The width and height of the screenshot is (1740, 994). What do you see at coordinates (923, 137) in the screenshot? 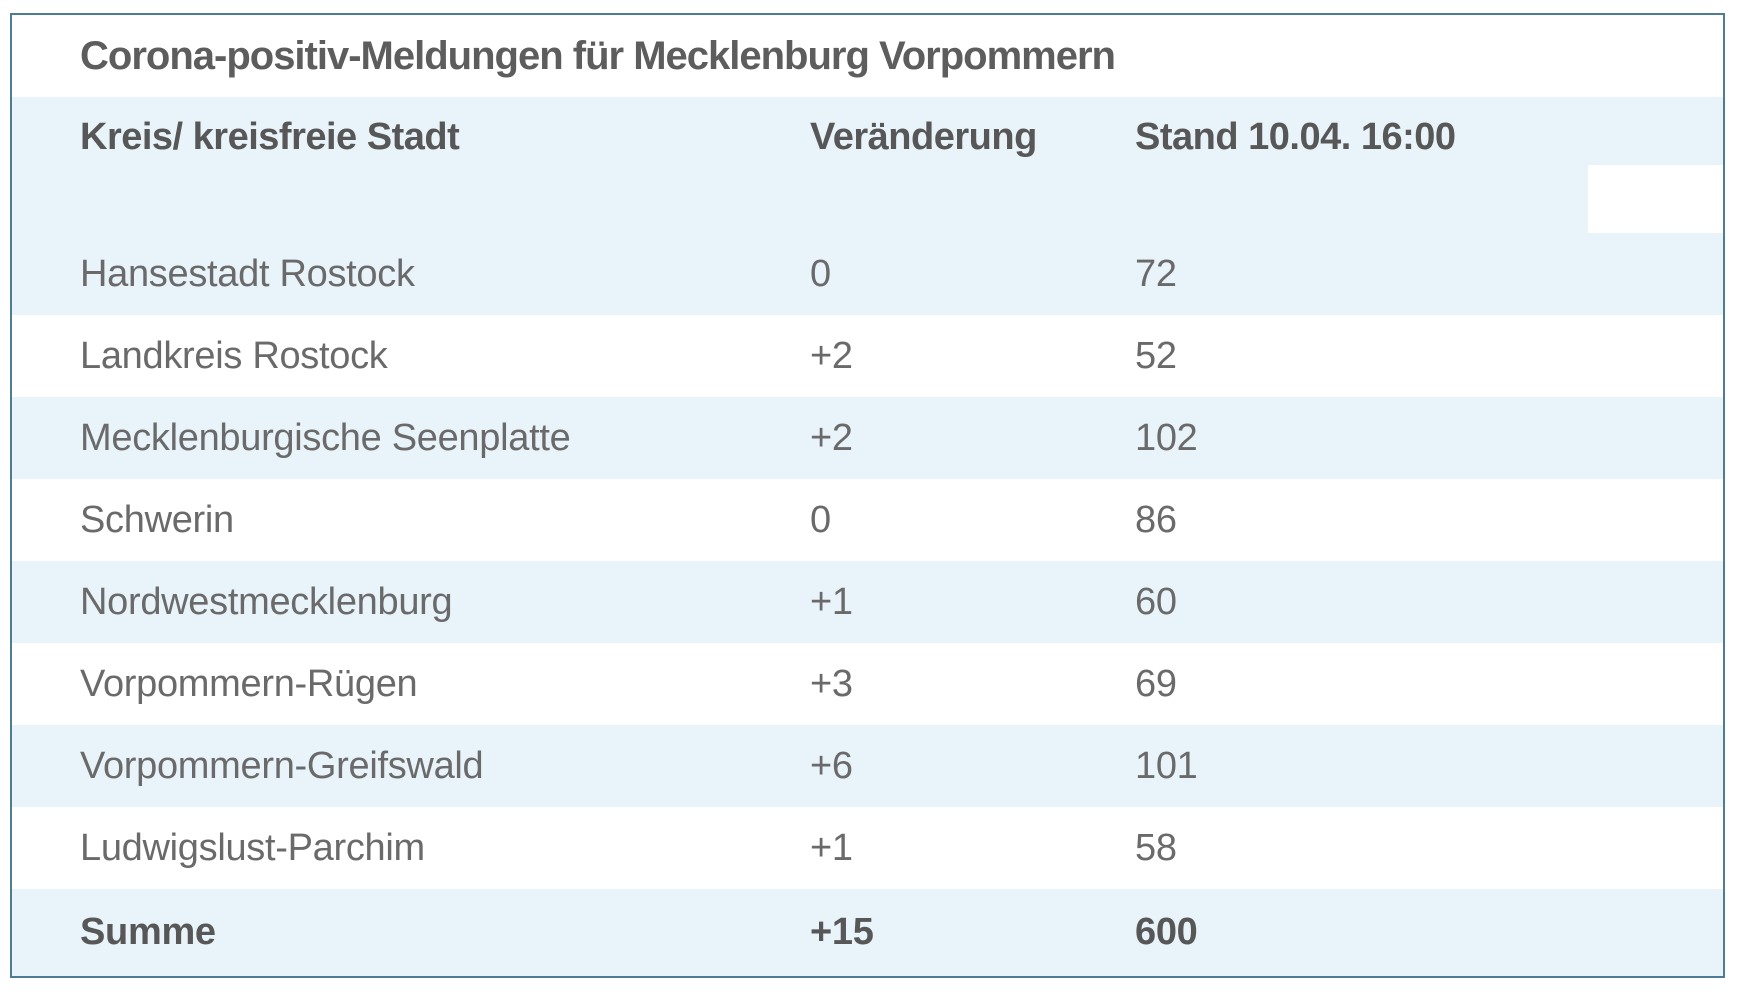
I see `column-header-veraenderung: Veränderung` at bounding box center [923, 137].